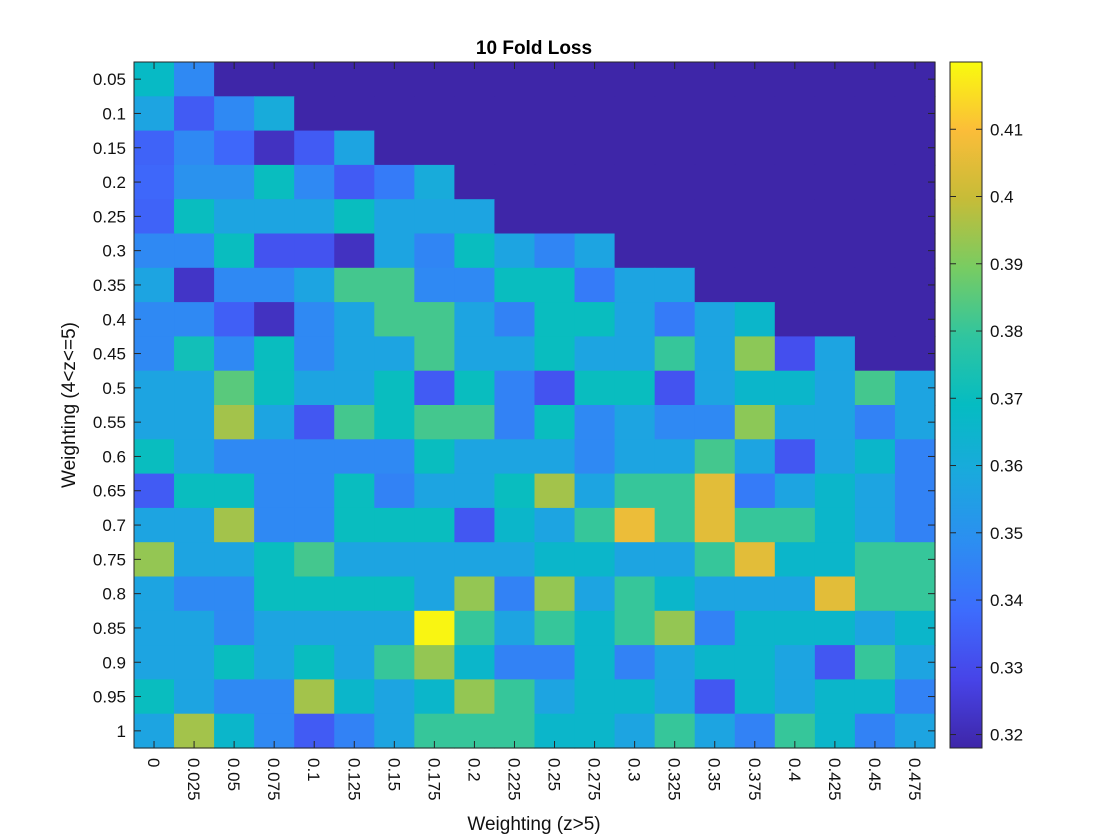 The width and height of the screenshot is (1120, 840). Describe the element at coordinates (109, 216) in the screenshot. I see `y-tick-label: 0.25` at that location.